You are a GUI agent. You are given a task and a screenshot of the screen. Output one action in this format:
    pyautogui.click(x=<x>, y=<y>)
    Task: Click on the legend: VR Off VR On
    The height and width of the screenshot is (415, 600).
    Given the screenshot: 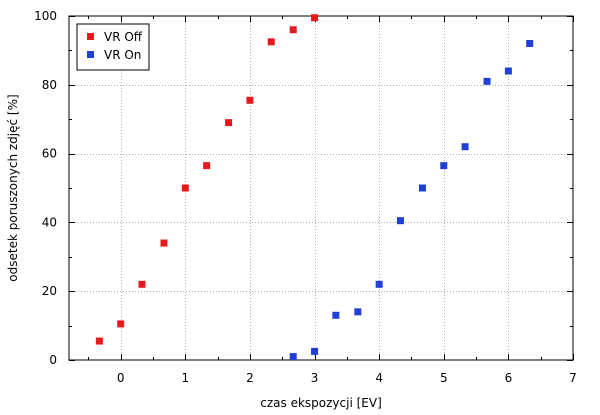 What is the action you would take?
    pyautogui.click(x=113, y=47)
    